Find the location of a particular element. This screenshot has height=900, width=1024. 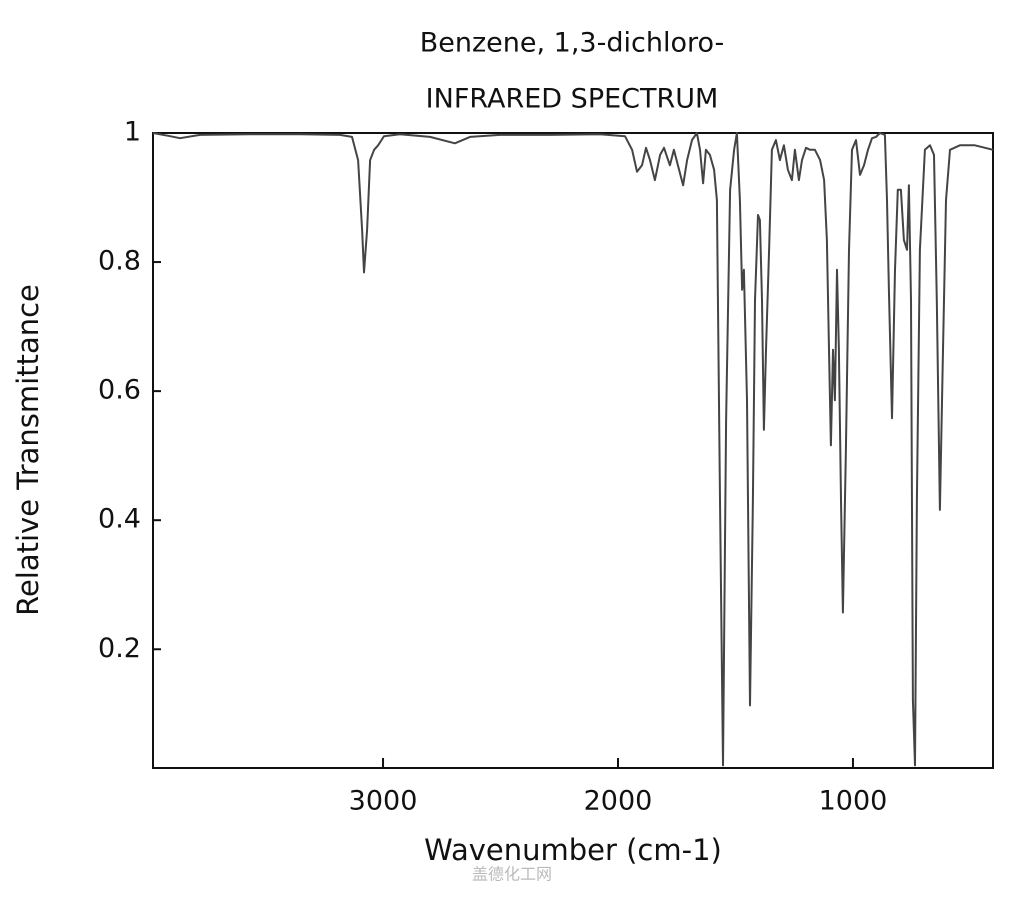

x-axis-label: Wavenumber (cm-1) is located at coordinates (573, 850).